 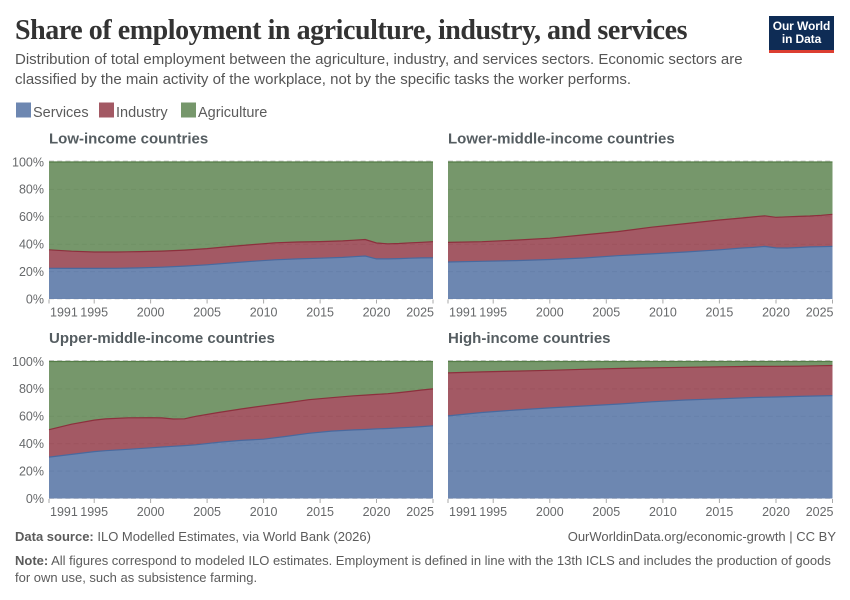 What do you see at coordinates (128, 138) in the screenshot?
I see `svg-text: Low-income countries` at bounding box center [128, 138].